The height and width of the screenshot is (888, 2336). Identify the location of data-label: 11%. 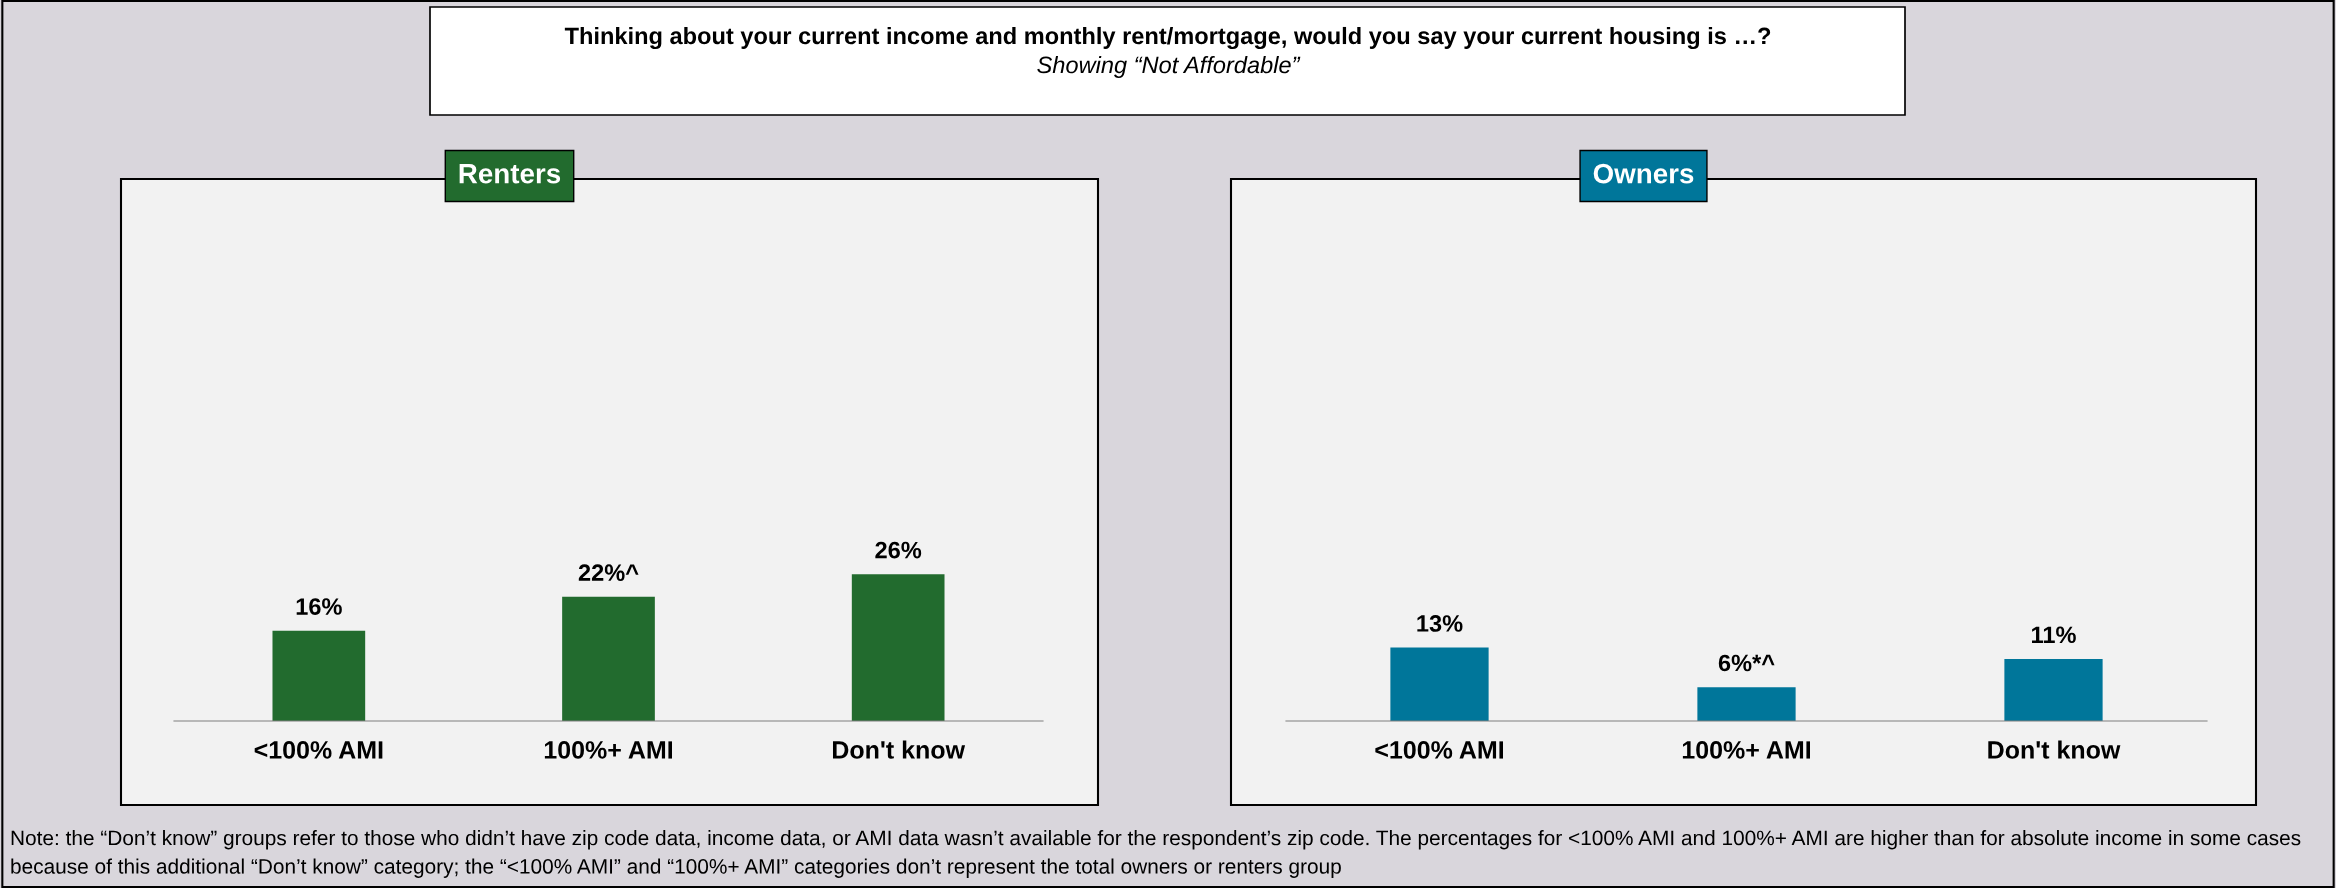
(2054, 635).